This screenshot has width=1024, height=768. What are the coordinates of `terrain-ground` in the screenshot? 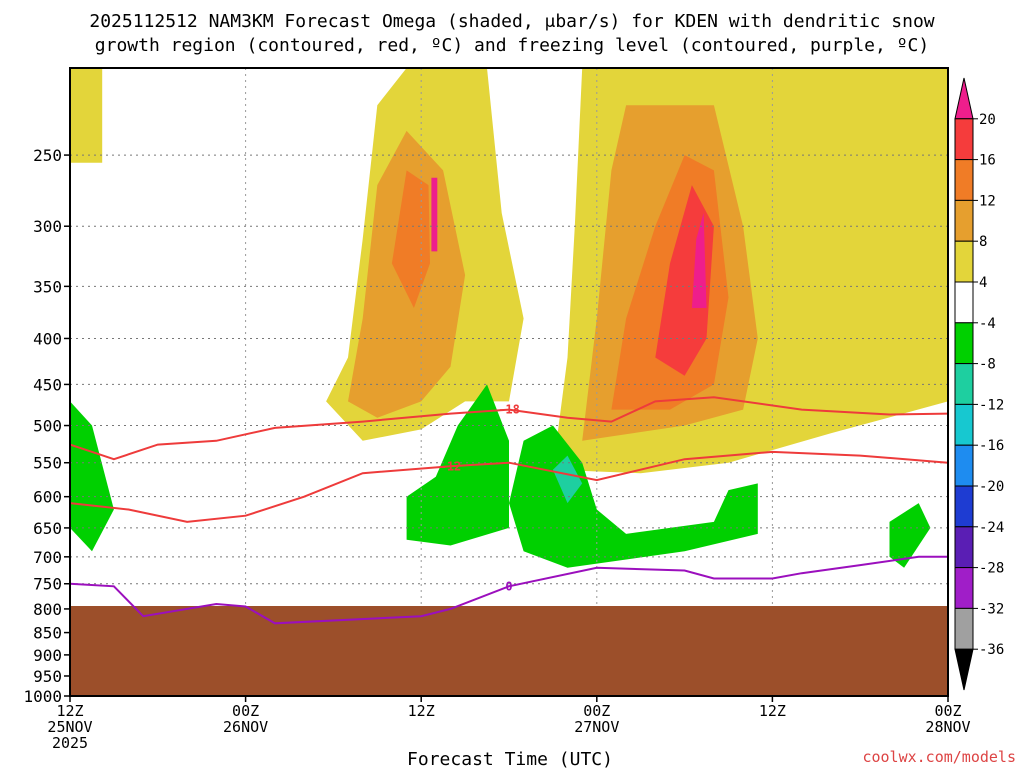 It's located at (509, 651).